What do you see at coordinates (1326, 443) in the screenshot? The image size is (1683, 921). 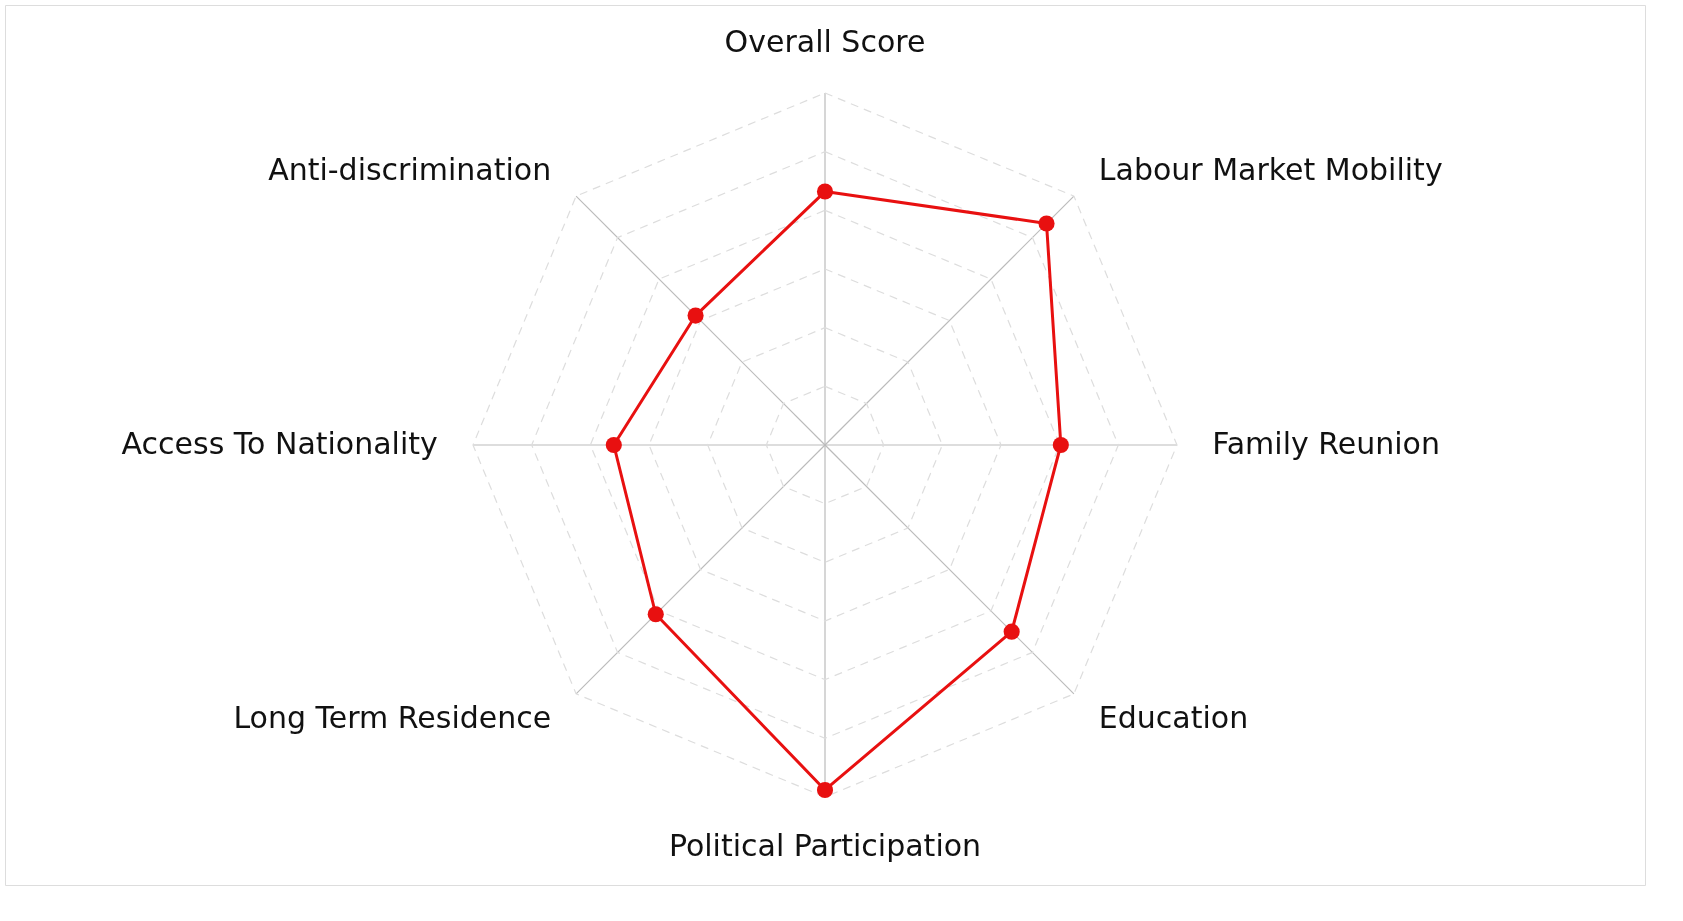 I see `spoke-label: Family Reunion` at bounding box center [1326, 443].